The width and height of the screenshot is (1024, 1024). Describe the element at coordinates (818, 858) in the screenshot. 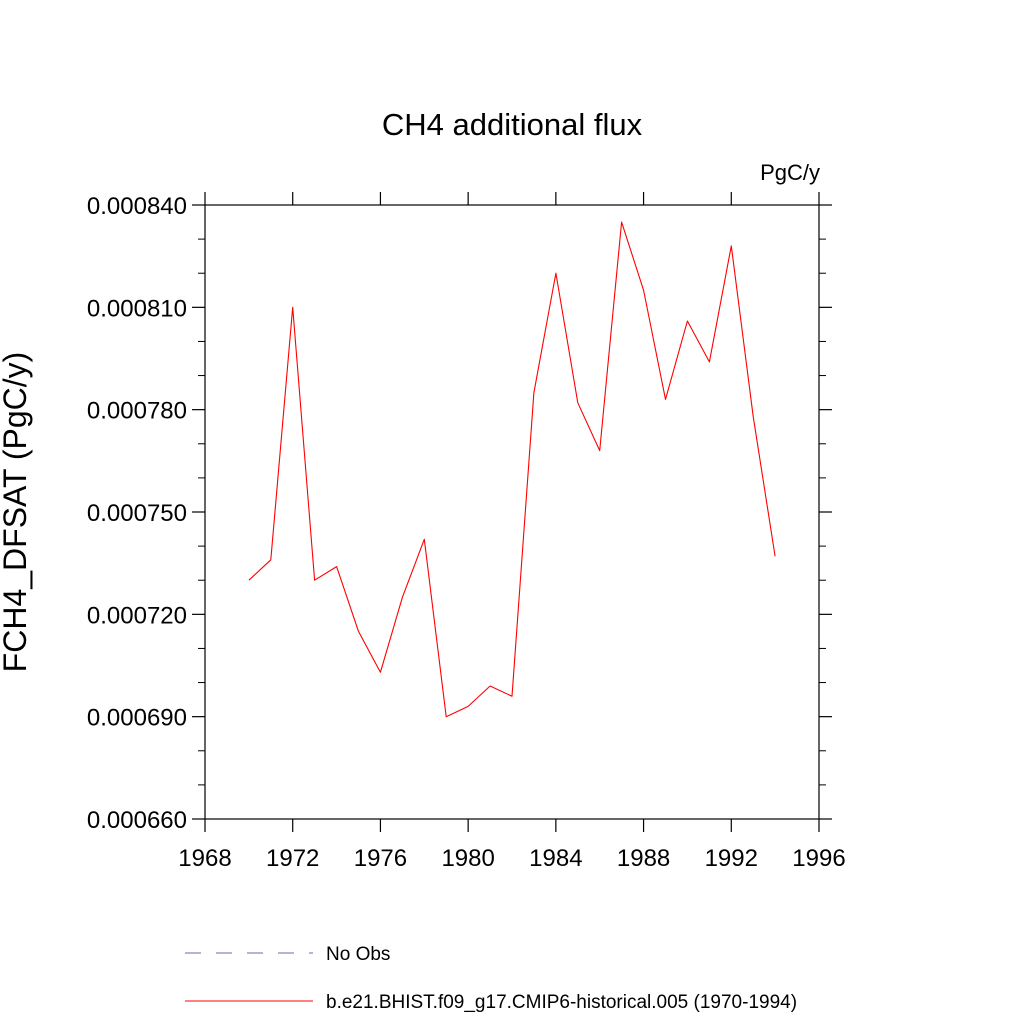

I see `x-tick-label: 1996` at that location.